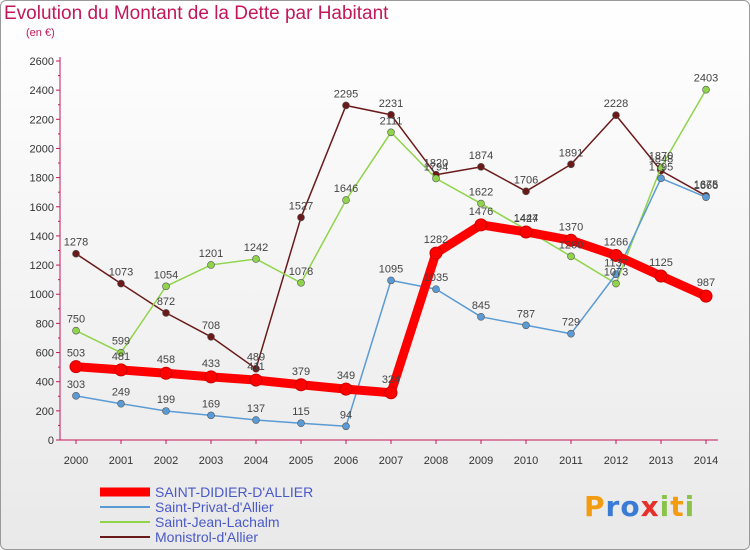  Describe the element at coordinates (571, 461) in the screenshot. I see `x-tick-label: 2011` at that location.